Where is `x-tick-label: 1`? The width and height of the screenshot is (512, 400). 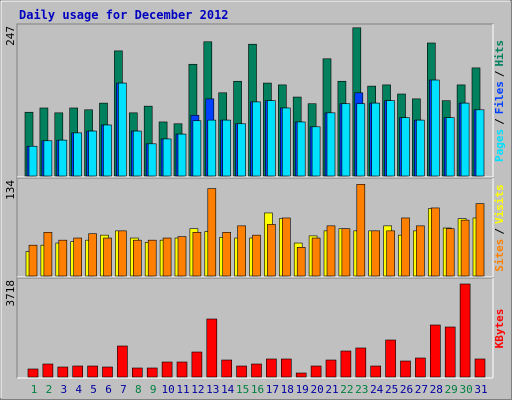
x-tick-label: 1 is located at coordinates (34, 389).